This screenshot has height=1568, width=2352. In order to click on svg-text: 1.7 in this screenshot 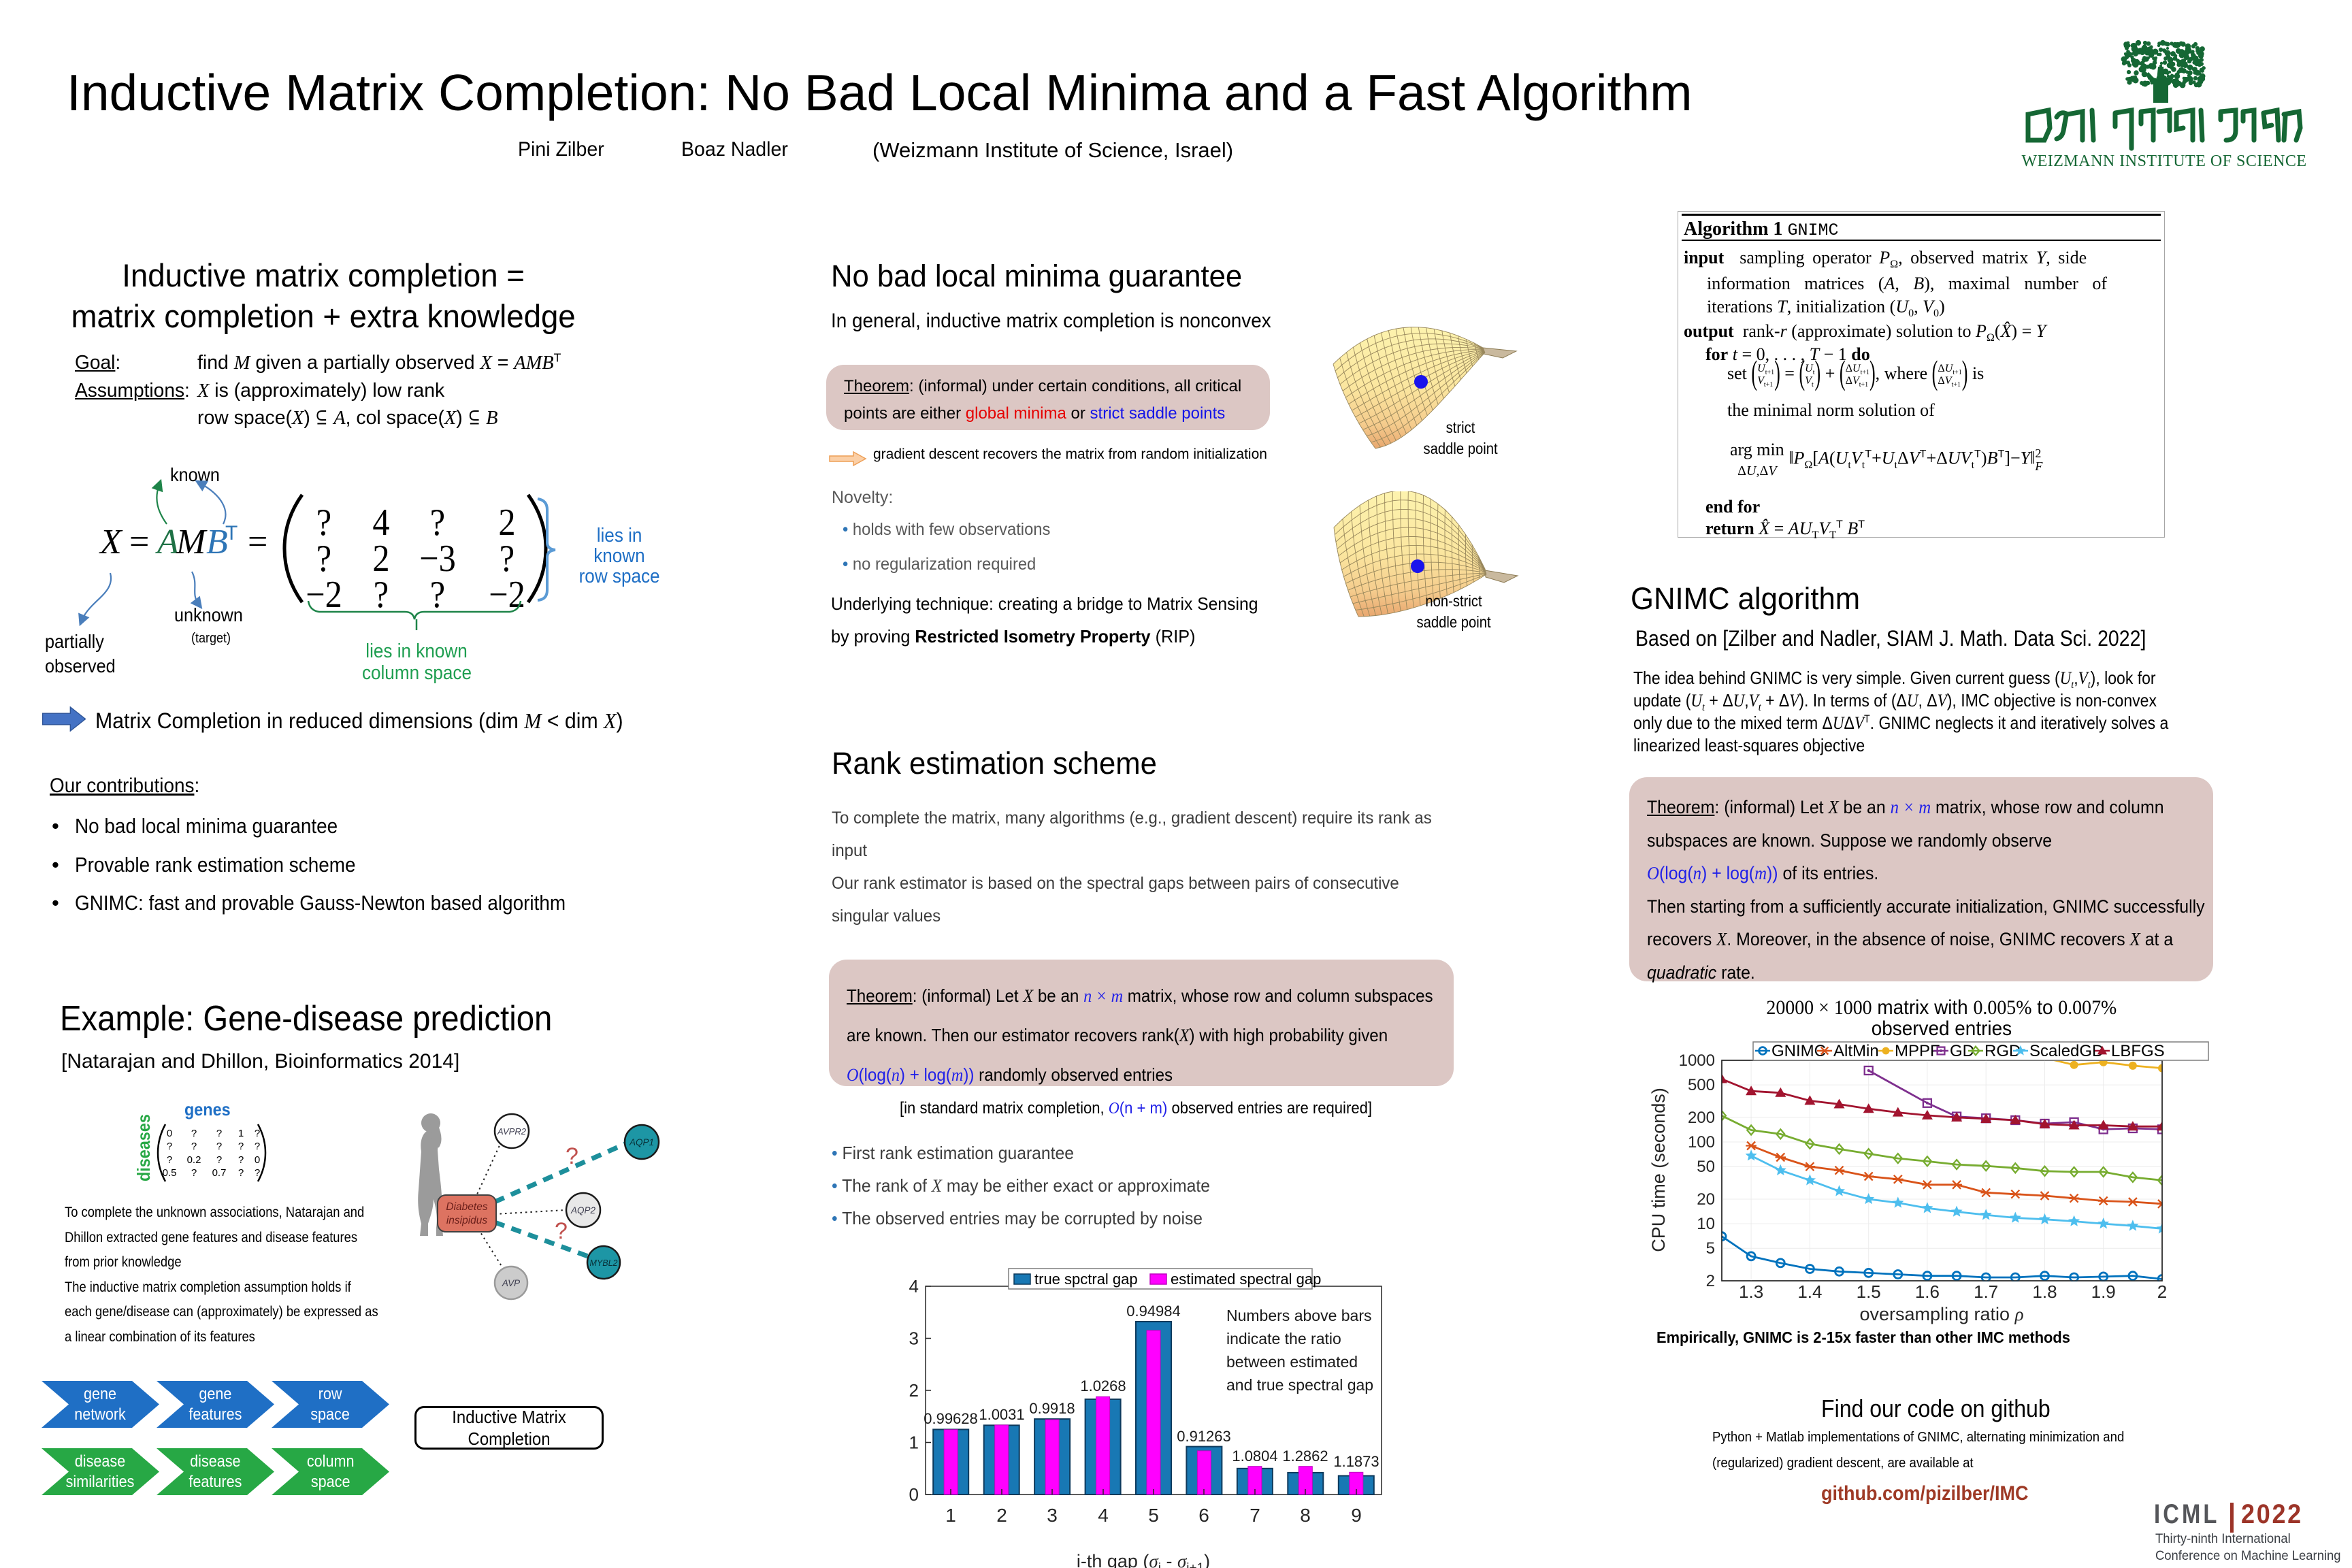, I will do `click(1986, 1291)`.